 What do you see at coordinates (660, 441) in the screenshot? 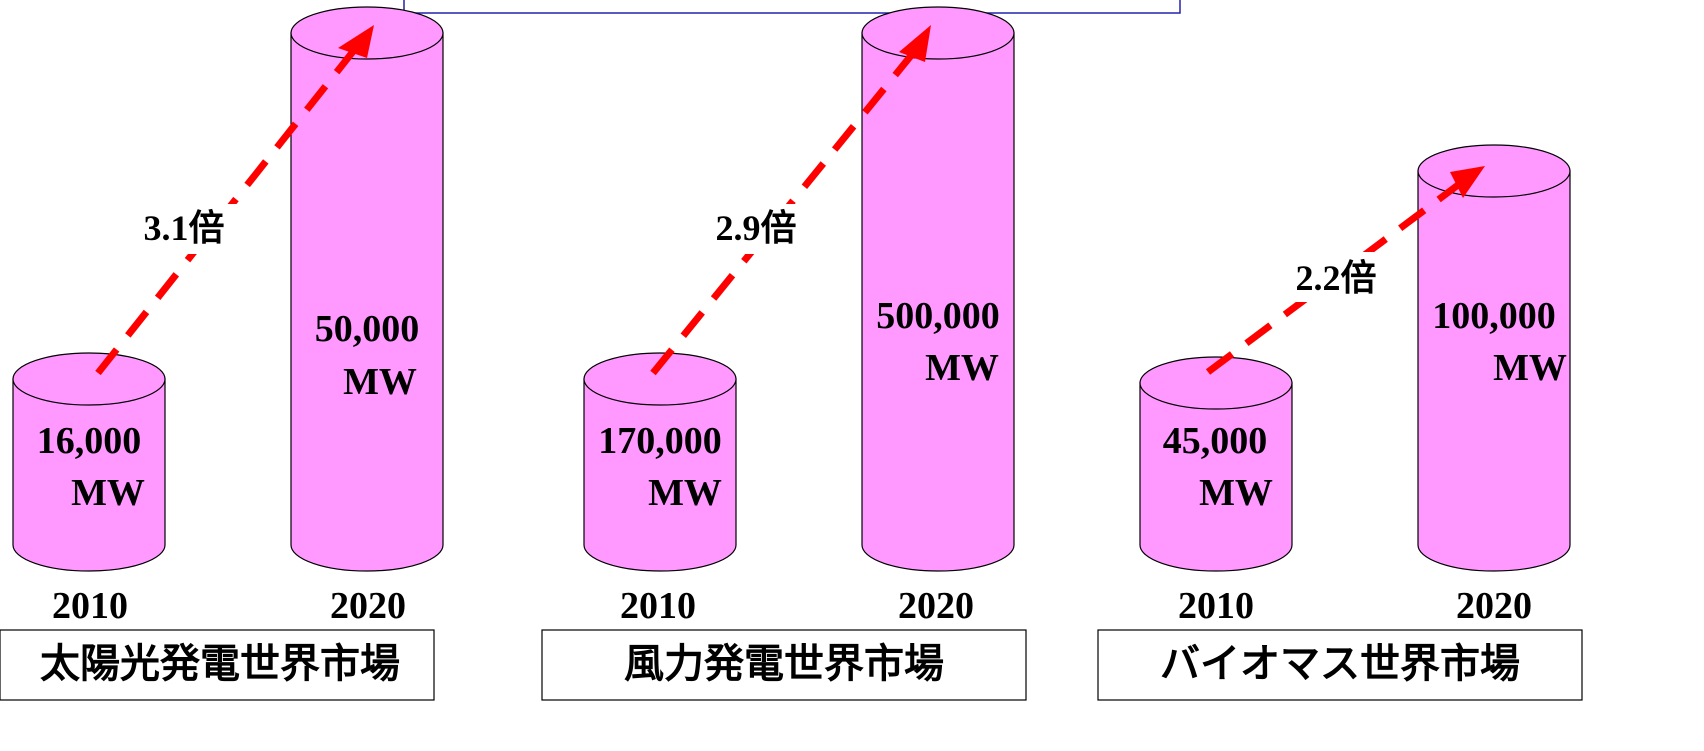
I see `bar-value-label: 170,000` at bounding box center [660, 441].